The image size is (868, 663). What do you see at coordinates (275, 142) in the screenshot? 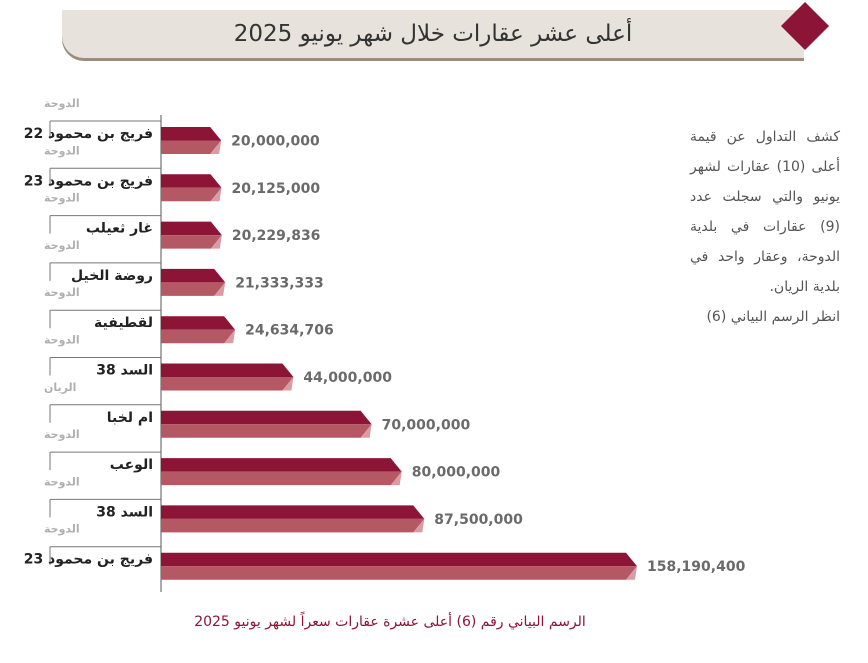
I see `value-label-1: 20,000,000` at bounding box center [275, 142].